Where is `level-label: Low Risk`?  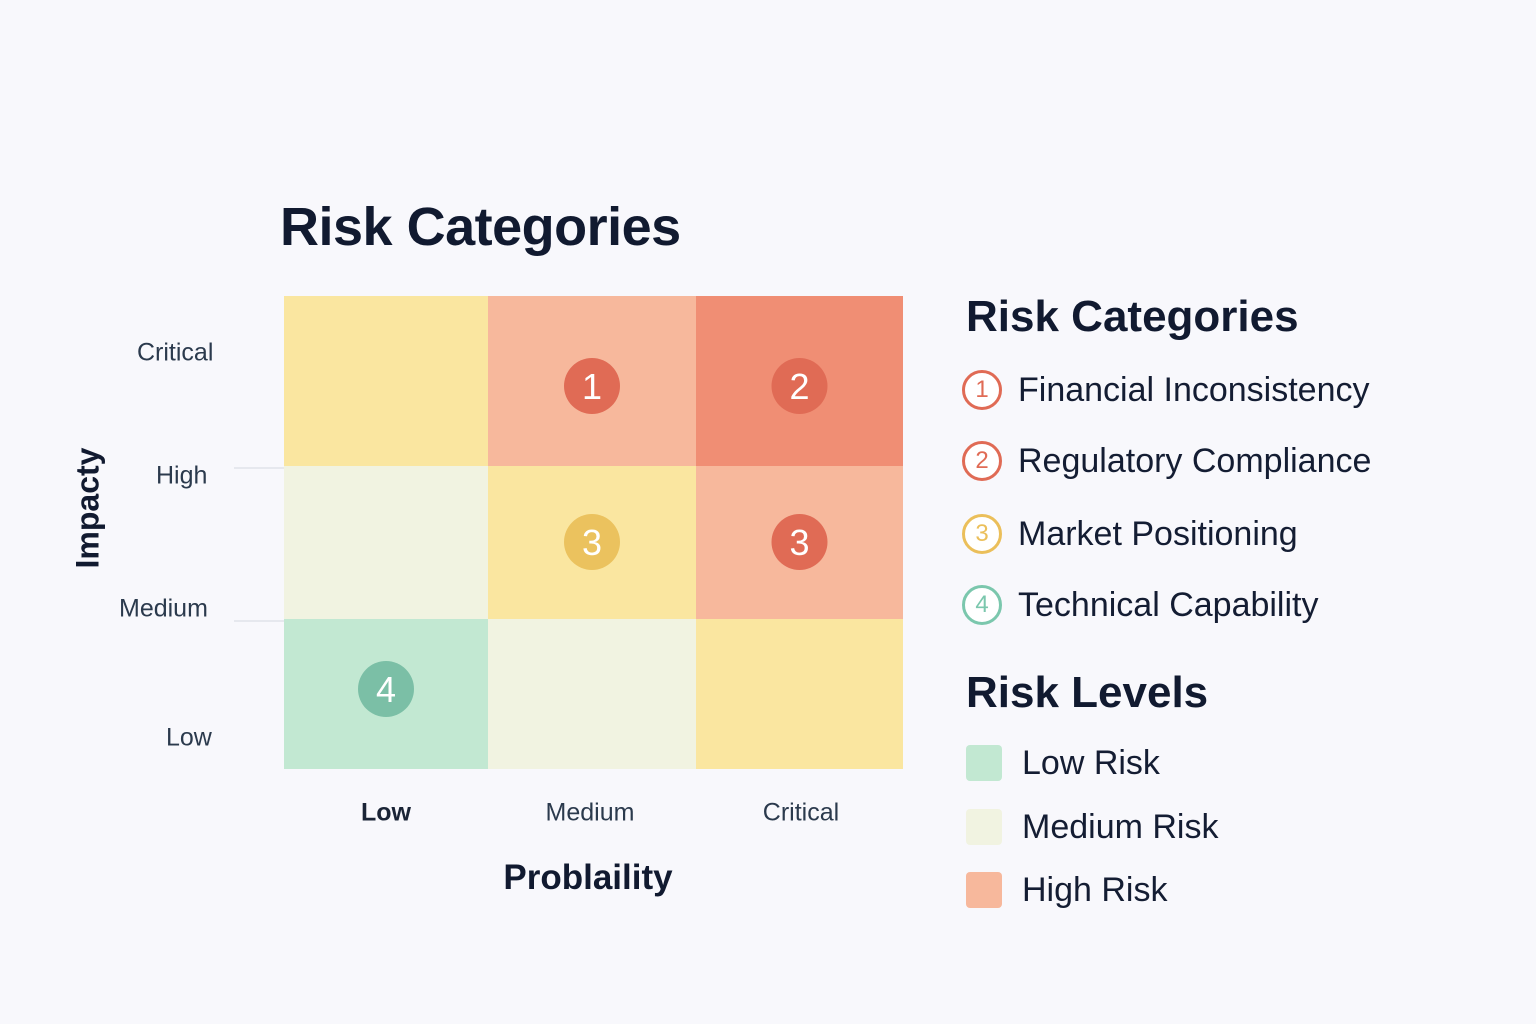
level-label: Low Risk is located at coordinates (1091, 762).